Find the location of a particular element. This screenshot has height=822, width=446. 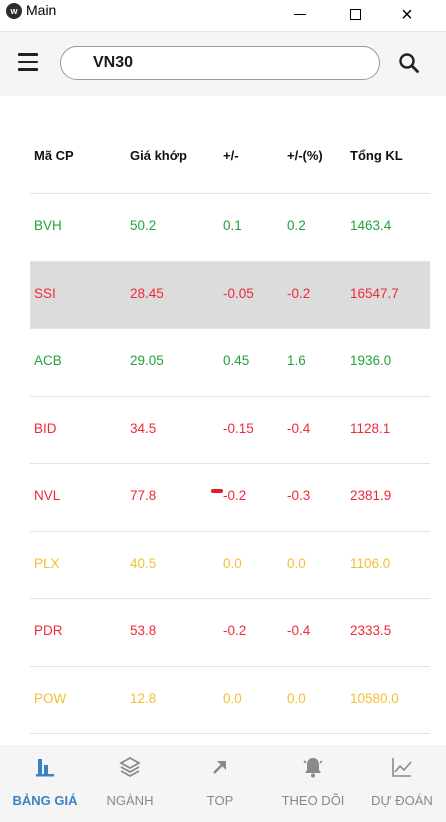

match-price: 77.8 is located at coordinates (143, 495).